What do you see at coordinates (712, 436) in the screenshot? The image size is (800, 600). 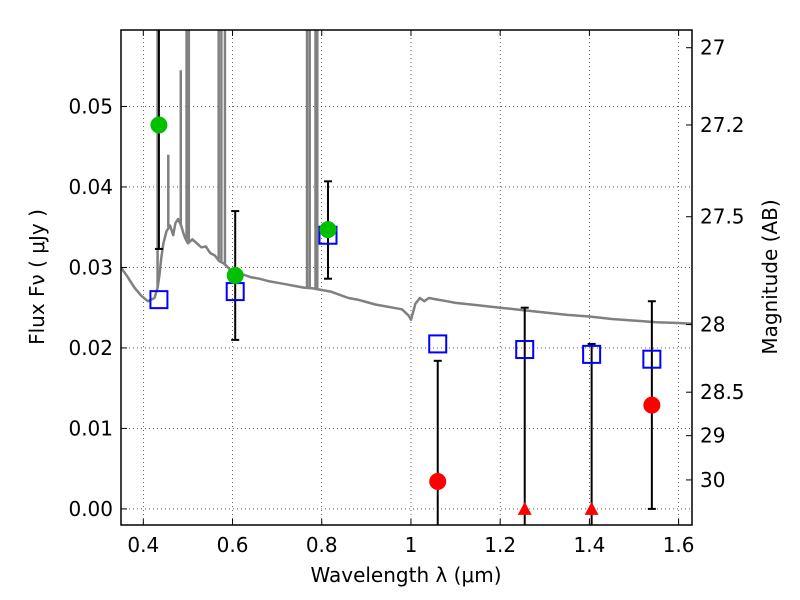 I see `y2-tick-label: 29` at bounding box center [712, 436].